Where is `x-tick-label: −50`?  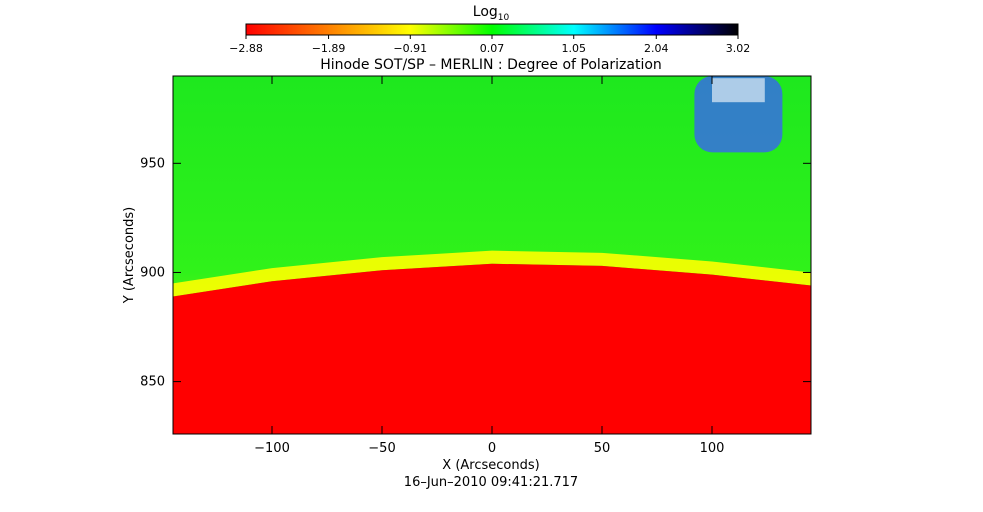 x-tick-label: −50 is located at coordinates (381, 448).